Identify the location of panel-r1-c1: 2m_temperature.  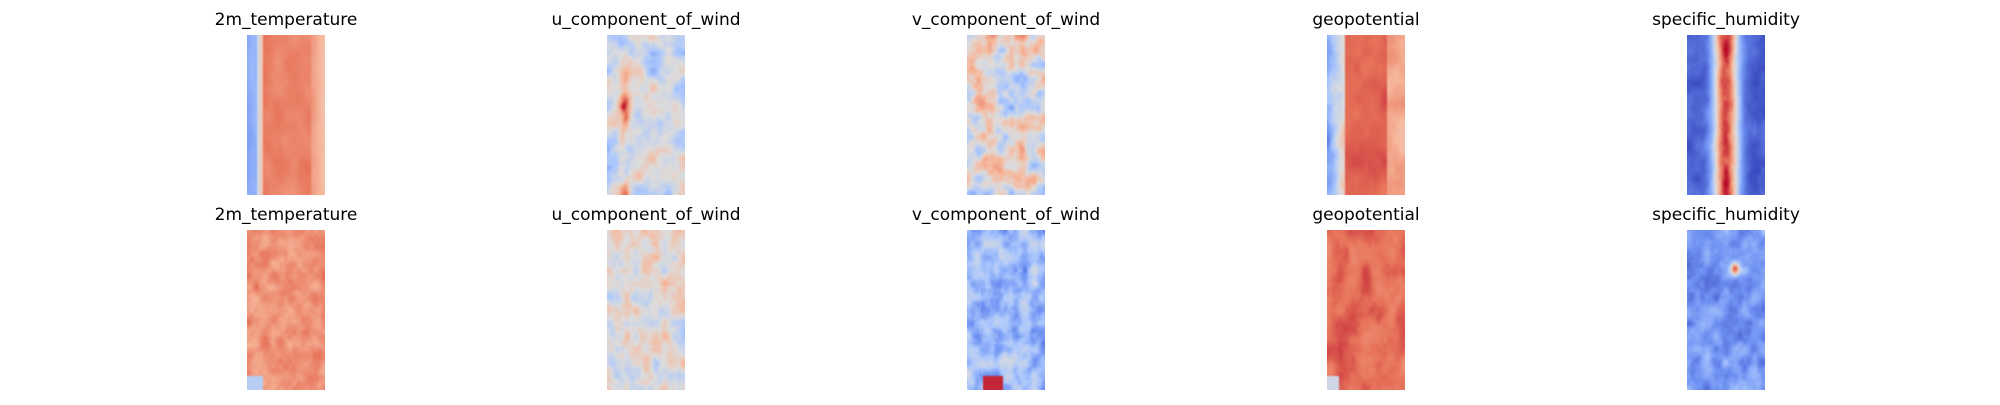
(286, 110).